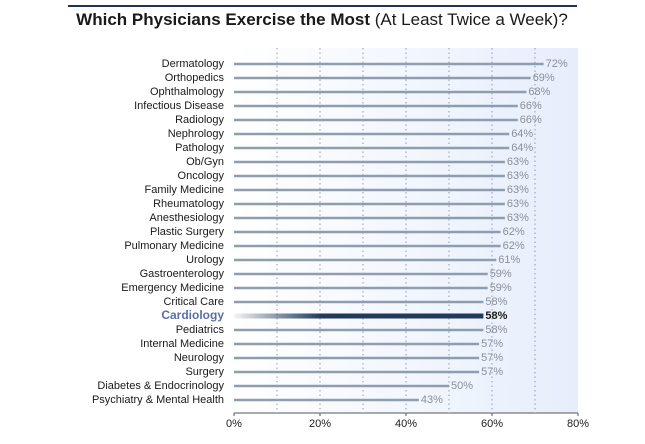 The width and height of the screenshot is (645, 444). What do you see at coordinates (199, 120) in the screenshot?
I see `y-tick-label: Radiology` at bounding box center [199, 120].